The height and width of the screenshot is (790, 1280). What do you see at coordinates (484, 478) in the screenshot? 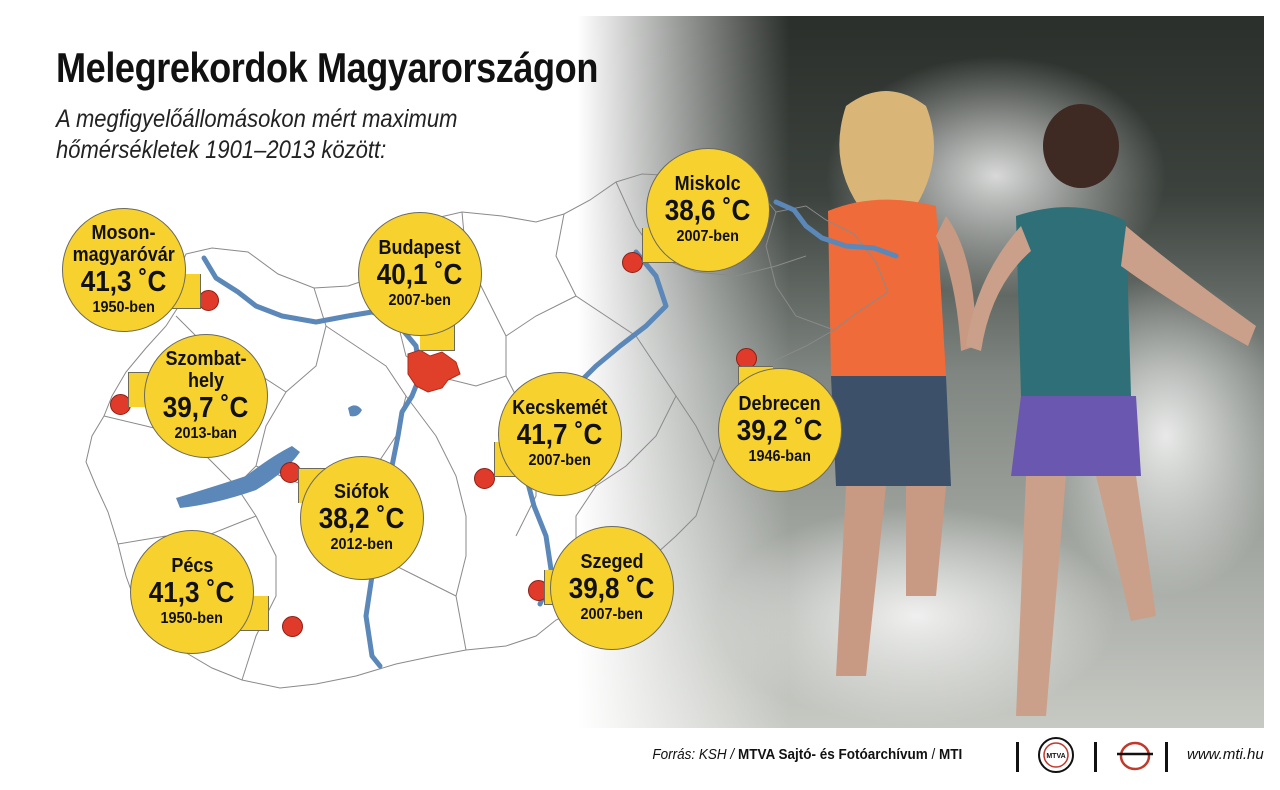
I see `station-dot-kecskemet` at bounding box center [484, 478].